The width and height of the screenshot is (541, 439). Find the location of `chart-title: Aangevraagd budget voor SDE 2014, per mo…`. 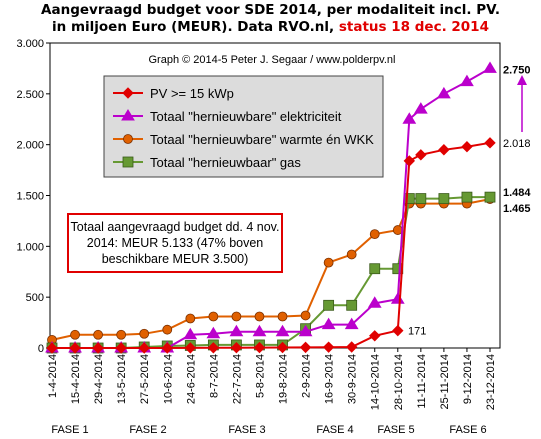

chart-title: Aangevraagd budget voor SDE 2014, per mo… is located at coordinates (270, 19).